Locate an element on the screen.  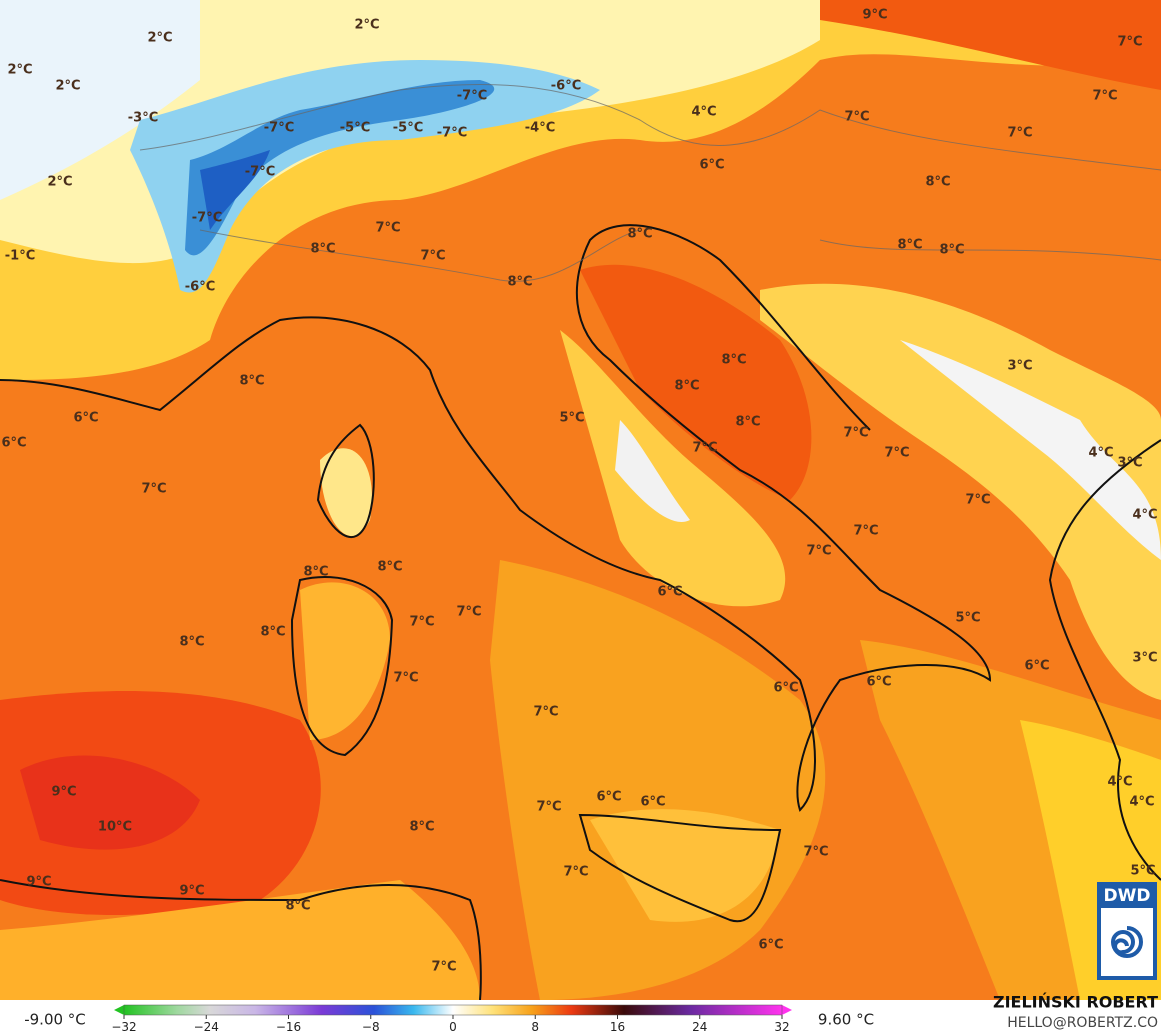
dwd-logo: DWD is located at coordinates (1127, 931).